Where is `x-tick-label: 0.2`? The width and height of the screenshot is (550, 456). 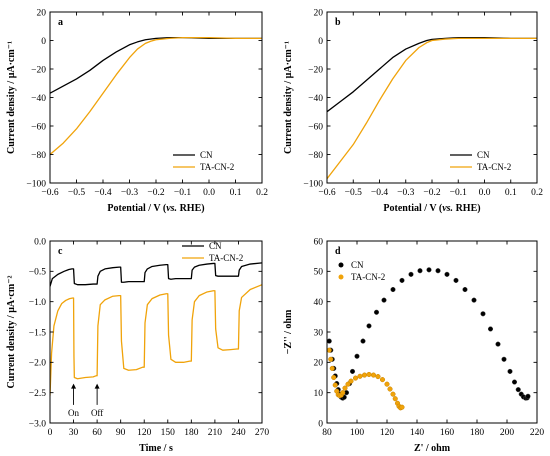
x-tick-label: 0.2 is located at coordinates (537, 193).